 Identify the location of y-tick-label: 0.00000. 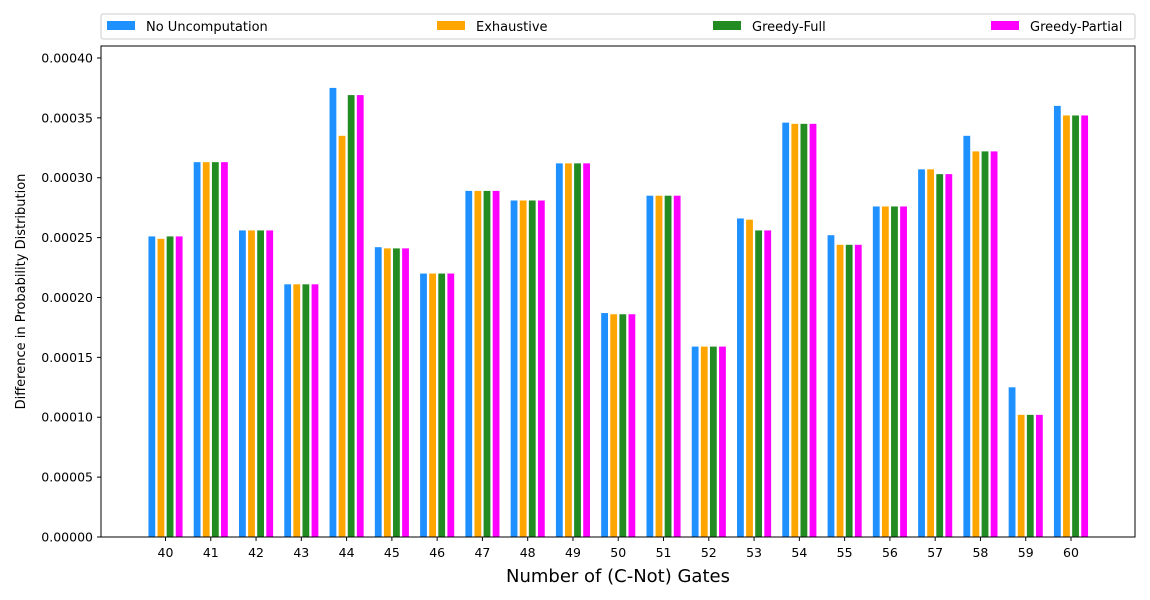
(67, 537).